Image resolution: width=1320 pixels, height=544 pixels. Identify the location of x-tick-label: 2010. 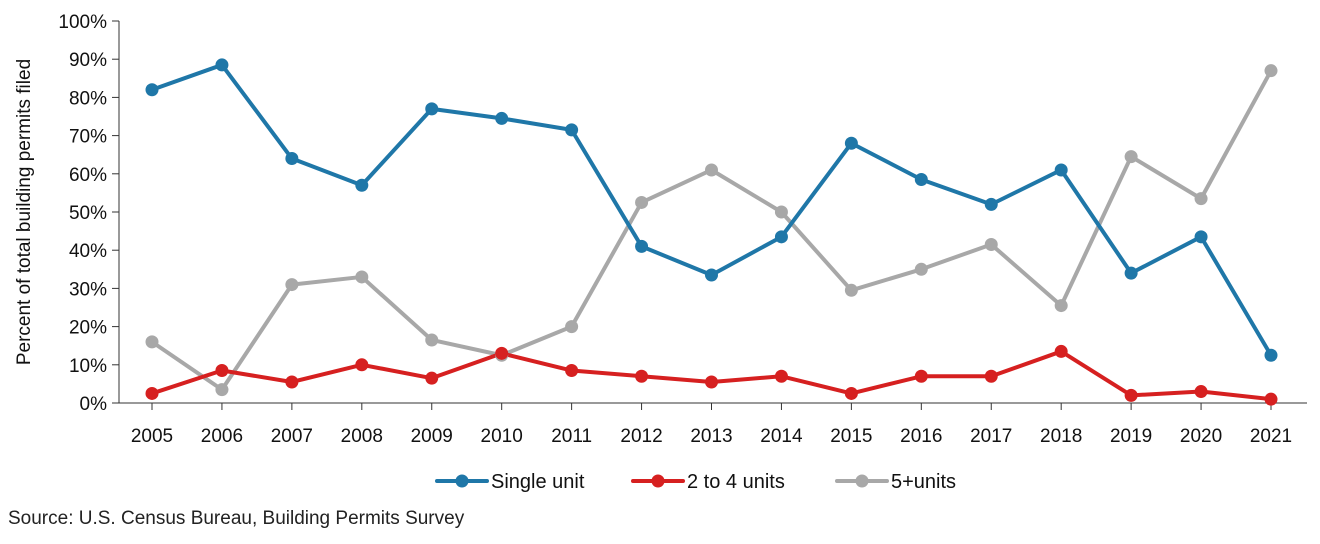
(502, 436).